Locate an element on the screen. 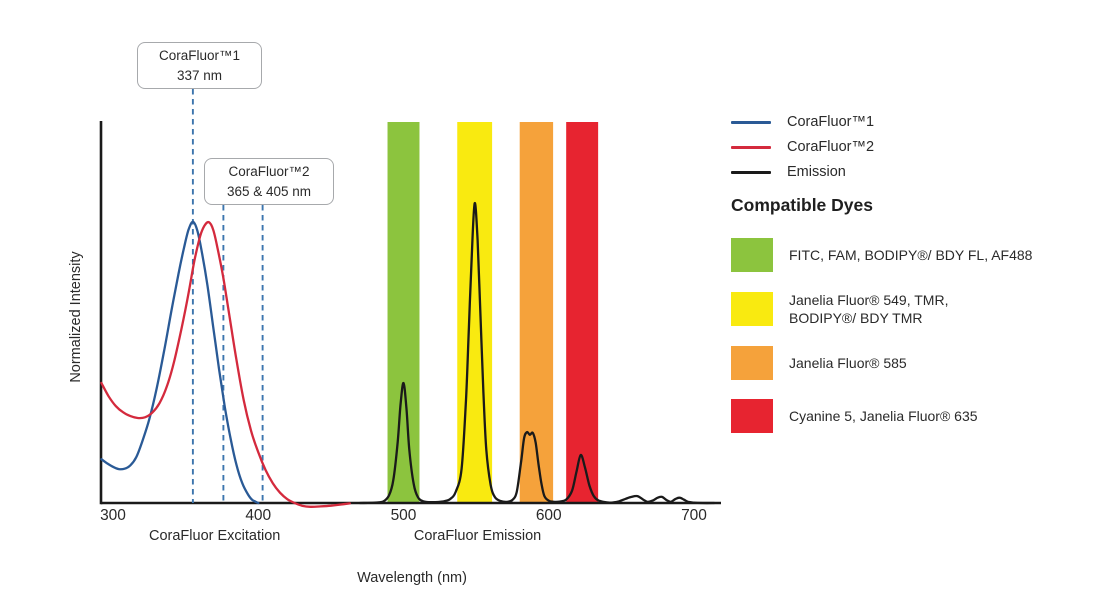  dye-item-label: Janelia Fluor® 549, TMR, BODIPY®/ BDY TMR is located at coordinates (869, 309).